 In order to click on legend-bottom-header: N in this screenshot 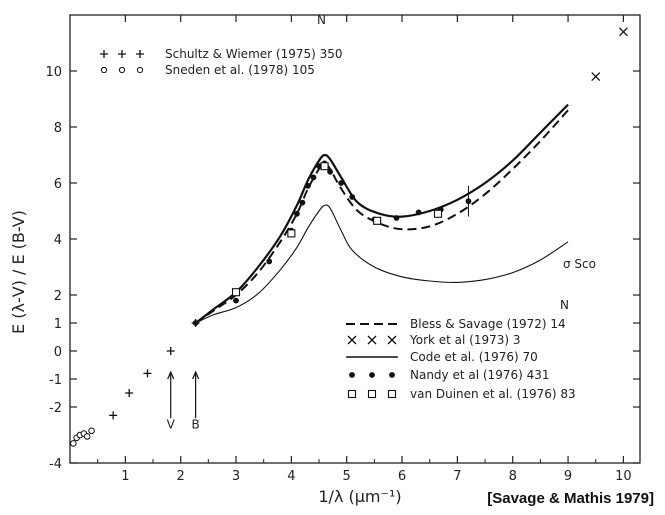, I will do `click(564, 305)`.